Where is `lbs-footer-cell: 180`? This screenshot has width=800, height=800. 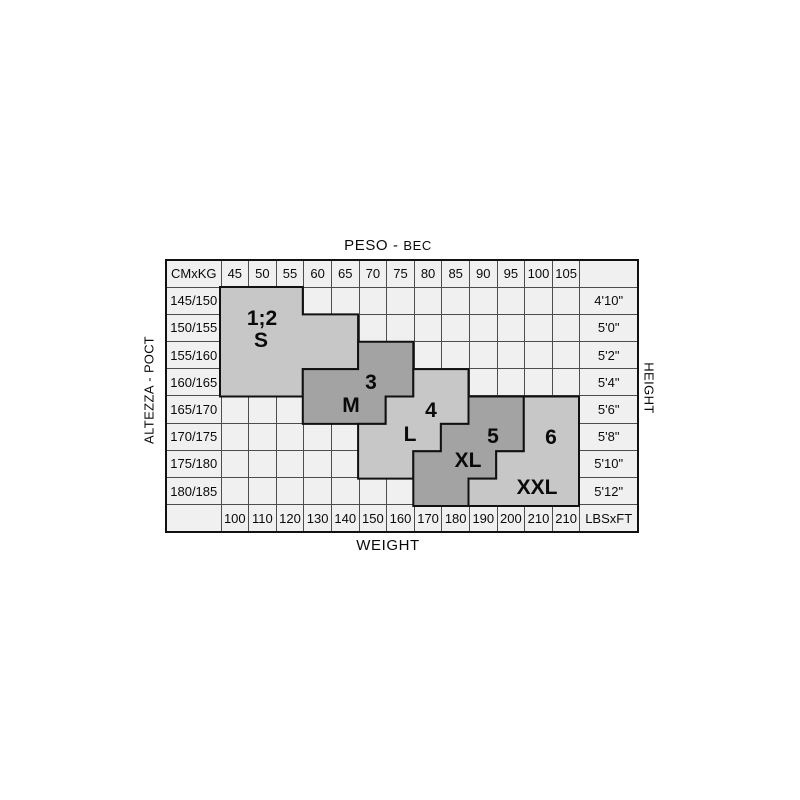
lbs-footer-cell: 180 is located at coordinates (455, 518).